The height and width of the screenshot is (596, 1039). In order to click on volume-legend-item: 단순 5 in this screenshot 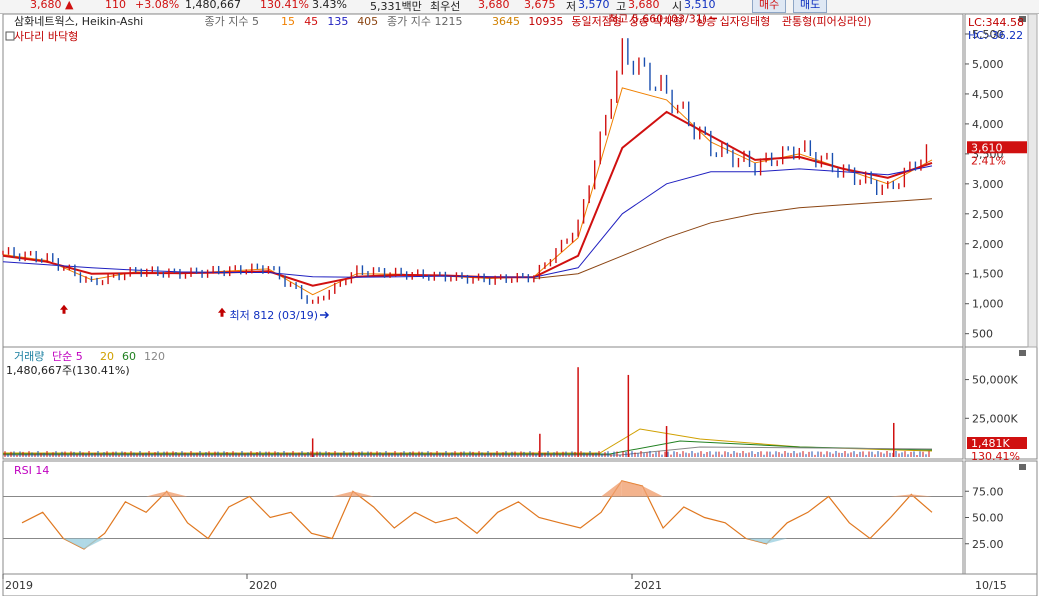, I will do `click(67, 356)`.